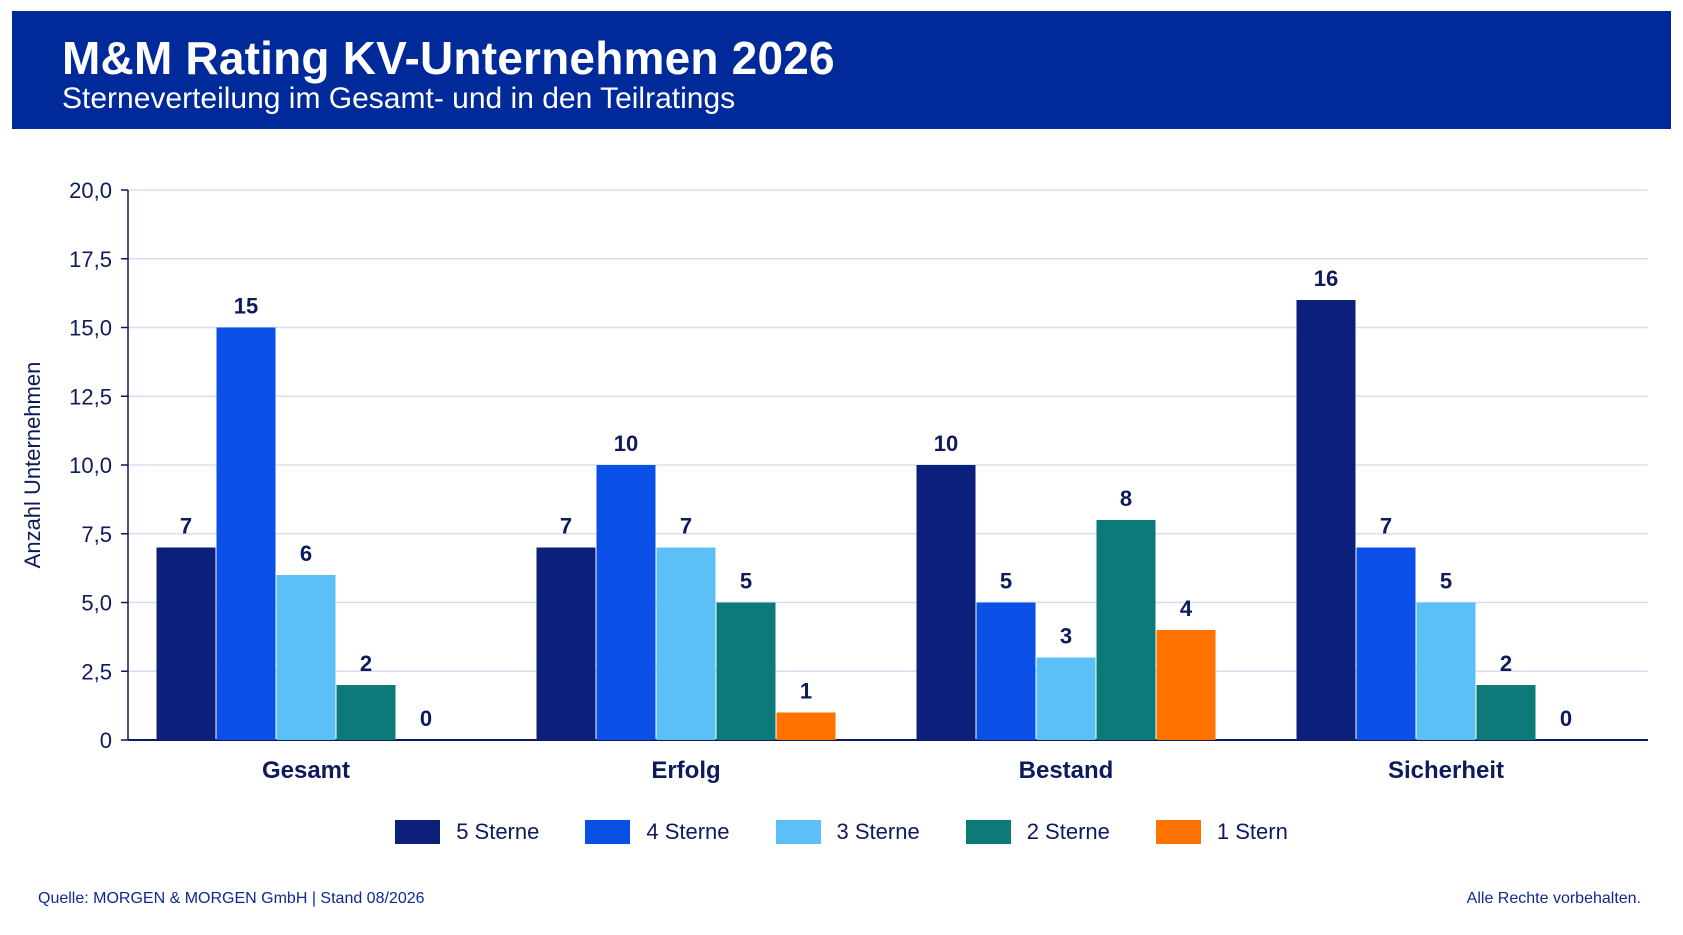 The image size is (1683, 935). What do you see at coordinates (306, 770) in the screenshot?
I see `x-category-label: Gesamt` at bounding box center [306, 770].